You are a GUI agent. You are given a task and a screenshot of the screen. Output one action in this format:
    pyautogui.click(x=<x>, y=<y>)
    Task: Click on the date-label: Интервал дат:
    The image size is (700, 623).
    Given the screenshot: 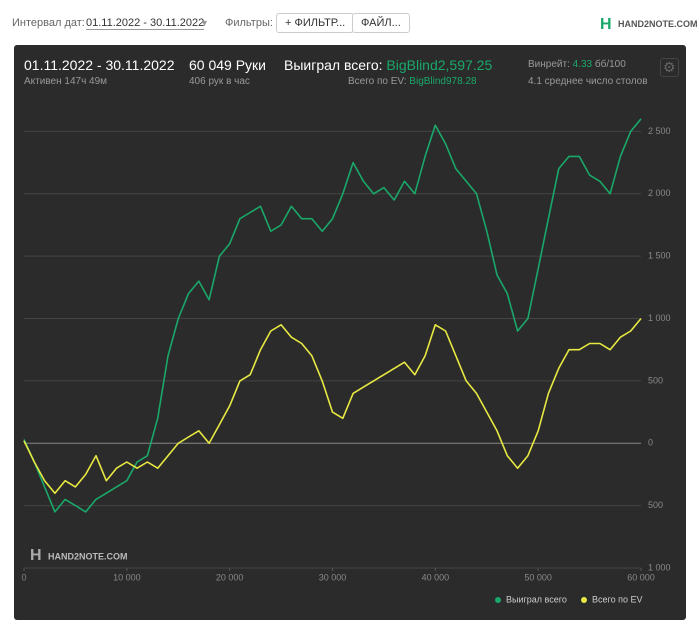 What is the action you would take?
    pyautogui.click(x=48, y=23)
    